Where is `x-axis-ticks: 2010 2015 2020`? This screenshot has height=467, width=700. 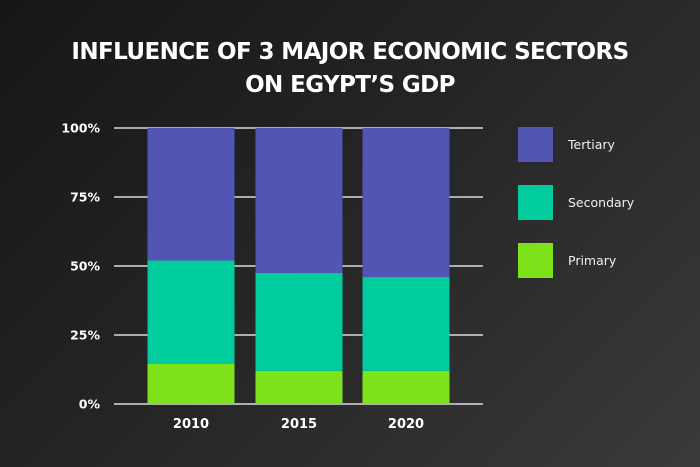 x-axis-ticks: 2010 2015 2020 is located at coordinates (298, 424).